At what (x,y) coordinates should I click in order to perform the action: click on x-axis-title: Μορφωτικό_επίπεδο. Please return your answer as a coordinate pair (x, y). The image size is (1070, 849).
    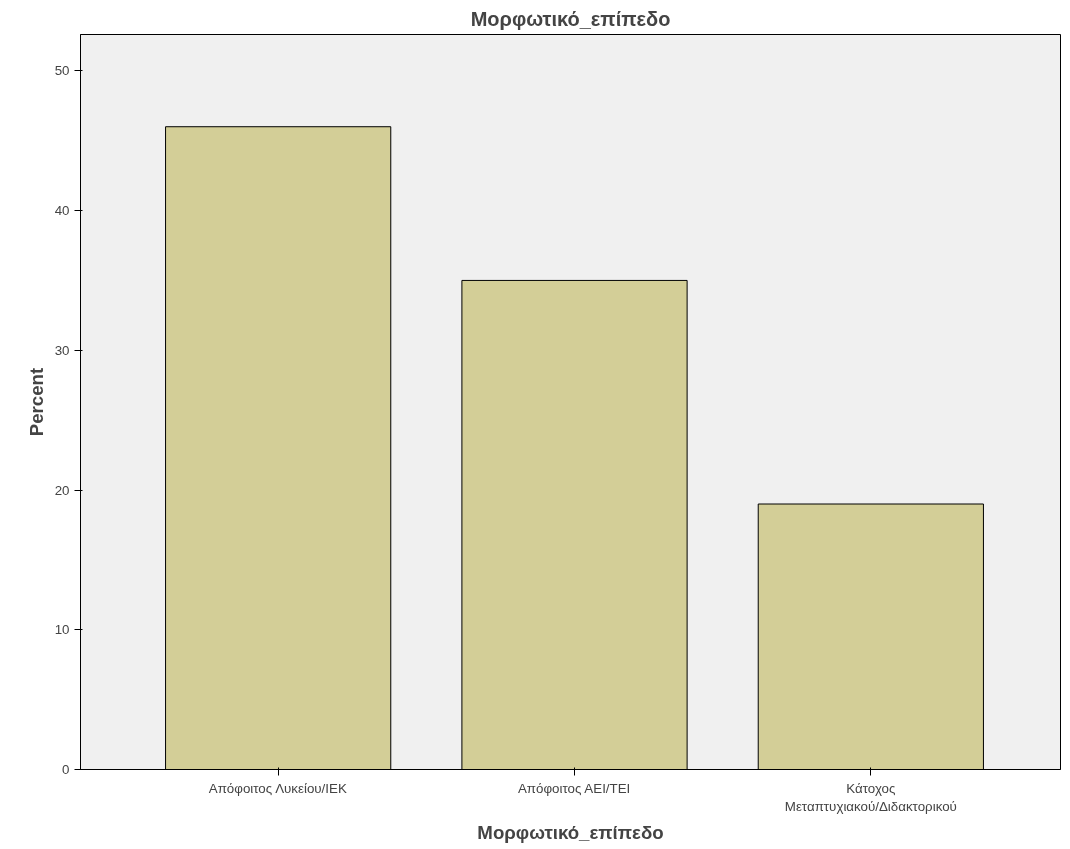
    Looking at the image, I should click on (570, 832).